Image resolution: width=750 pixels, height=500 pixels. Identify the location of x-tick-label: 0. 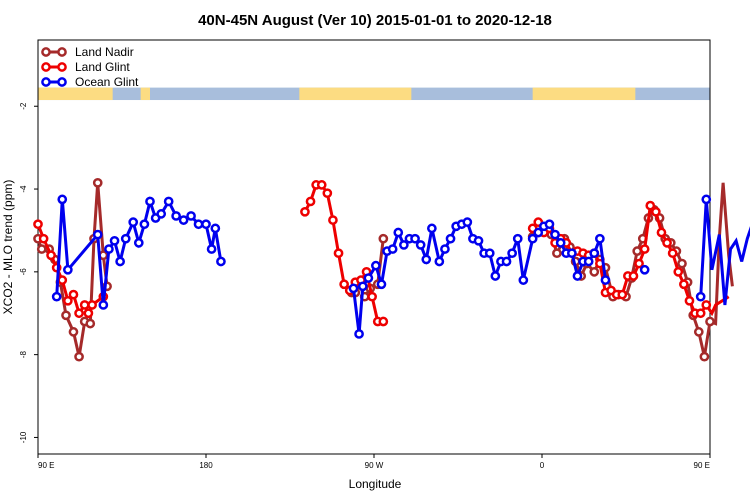
(542, 465).